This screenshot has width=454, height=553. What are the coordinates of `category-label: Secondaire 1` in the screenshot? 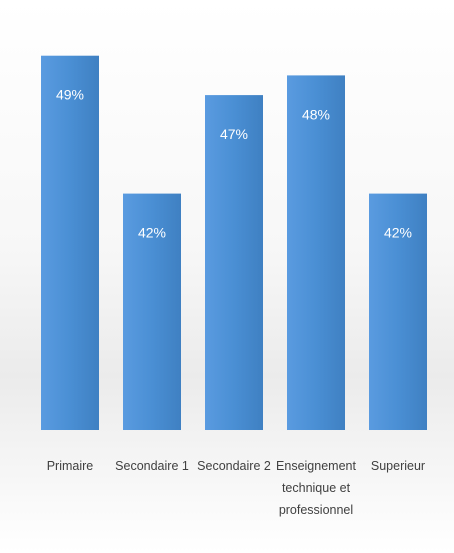 It's located at (152, 466).